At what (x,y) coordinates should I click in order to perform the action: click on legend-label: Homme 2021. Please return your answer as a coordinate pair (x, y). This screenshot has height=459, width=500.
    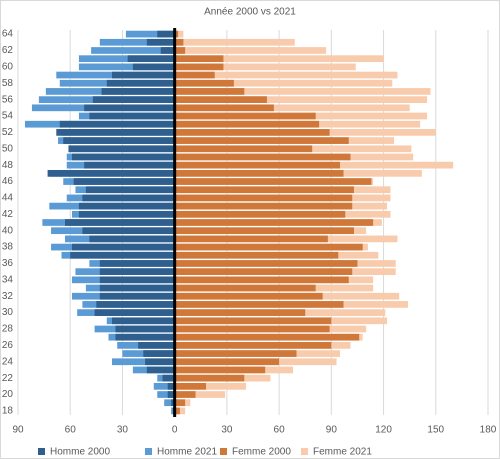
    Looking at the image, I should click on (187, 452).